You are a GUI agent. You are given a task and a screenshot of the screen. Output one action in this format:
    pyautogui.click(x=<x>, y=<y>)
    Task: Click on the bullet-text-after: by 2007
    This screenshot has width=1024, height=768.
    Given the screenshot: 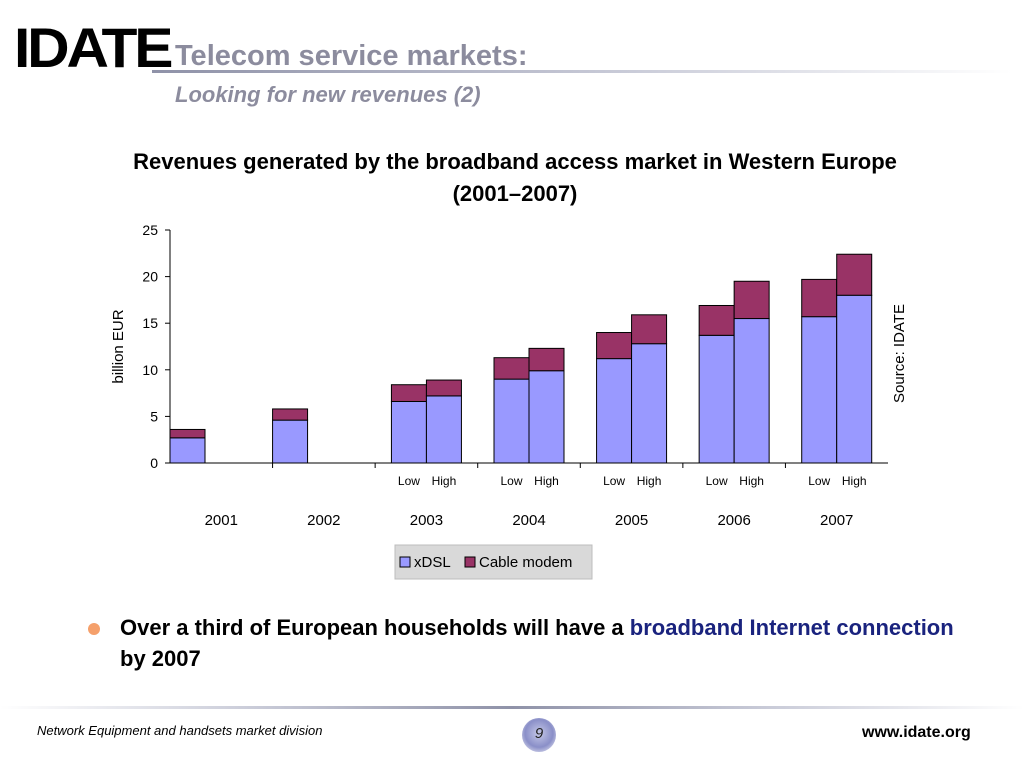 What is the action you would take?
    pyautogui.click(x=160, y=658)
    